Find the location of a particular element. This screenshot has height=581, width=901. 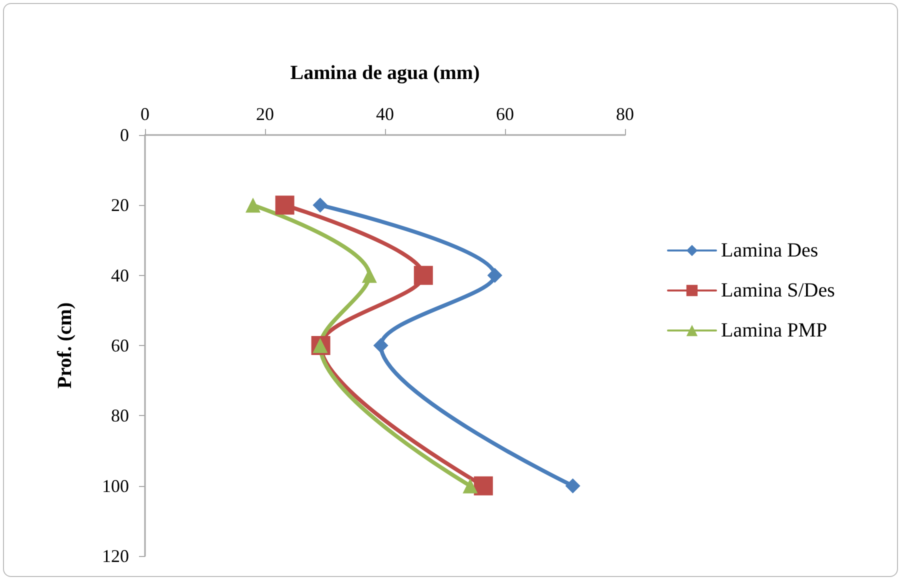

legend-label: Lamina Des is located at coordinates (769, 251).